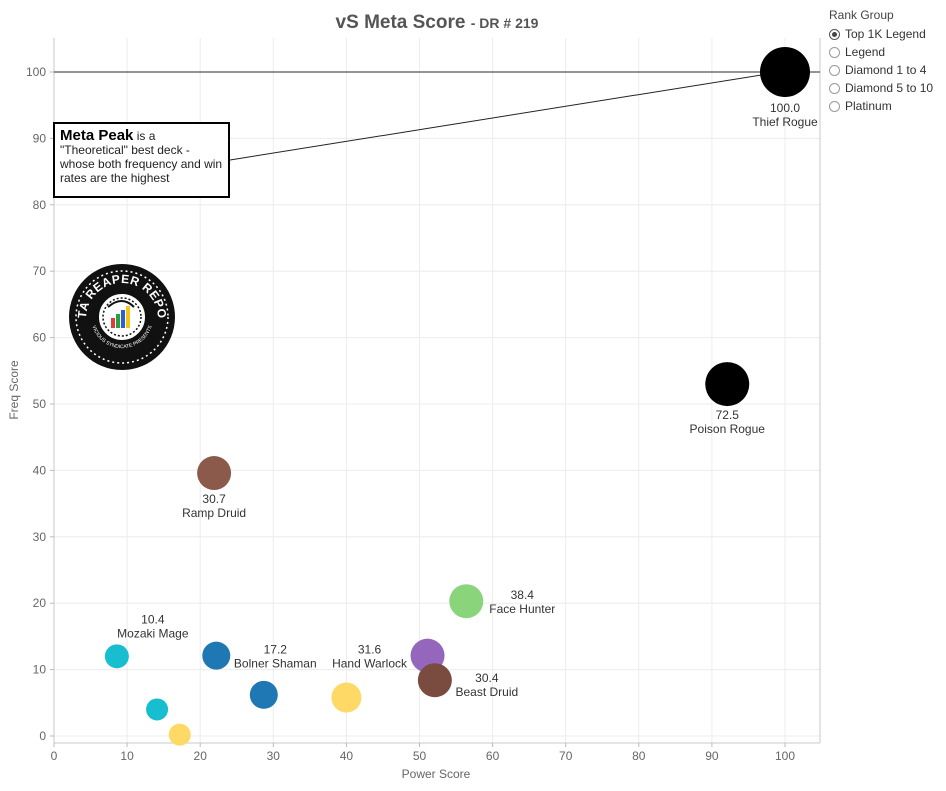 This screenshot has height=791, width=946. I want to click on x-tick-label: 10, so click(127, 756).